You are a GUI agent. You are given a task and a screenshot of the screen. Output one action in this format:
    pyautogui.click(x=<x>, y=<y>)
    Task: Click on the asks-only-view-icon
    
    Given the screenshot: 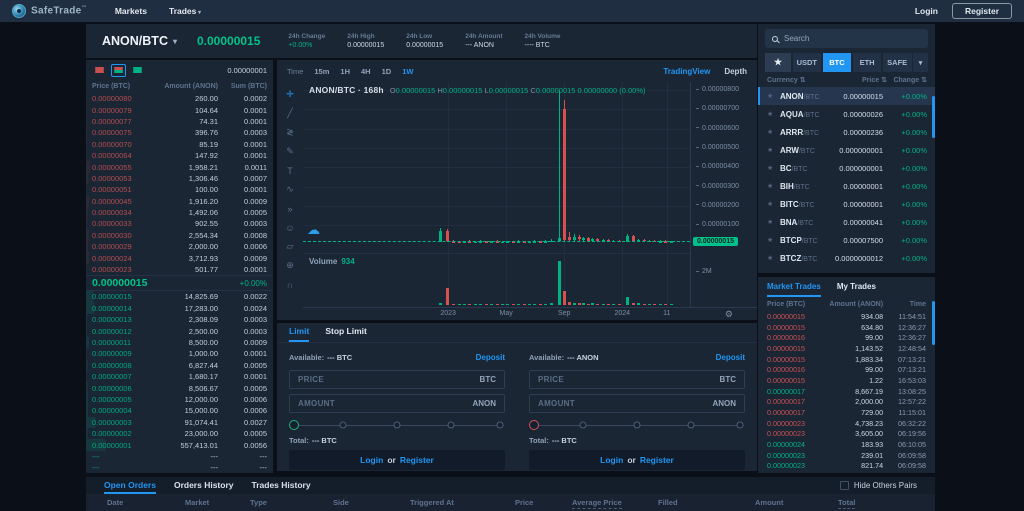 What is the action you would take?
    pyautogui.click(x=99, y=70)
    